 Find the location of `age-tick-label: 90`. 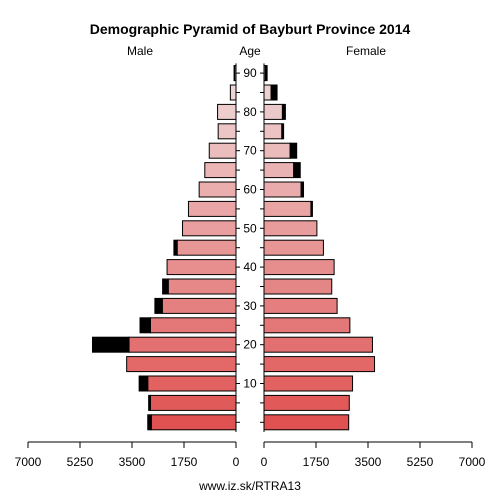

age-tick-label: 90 is located at coordinates (250, 73).